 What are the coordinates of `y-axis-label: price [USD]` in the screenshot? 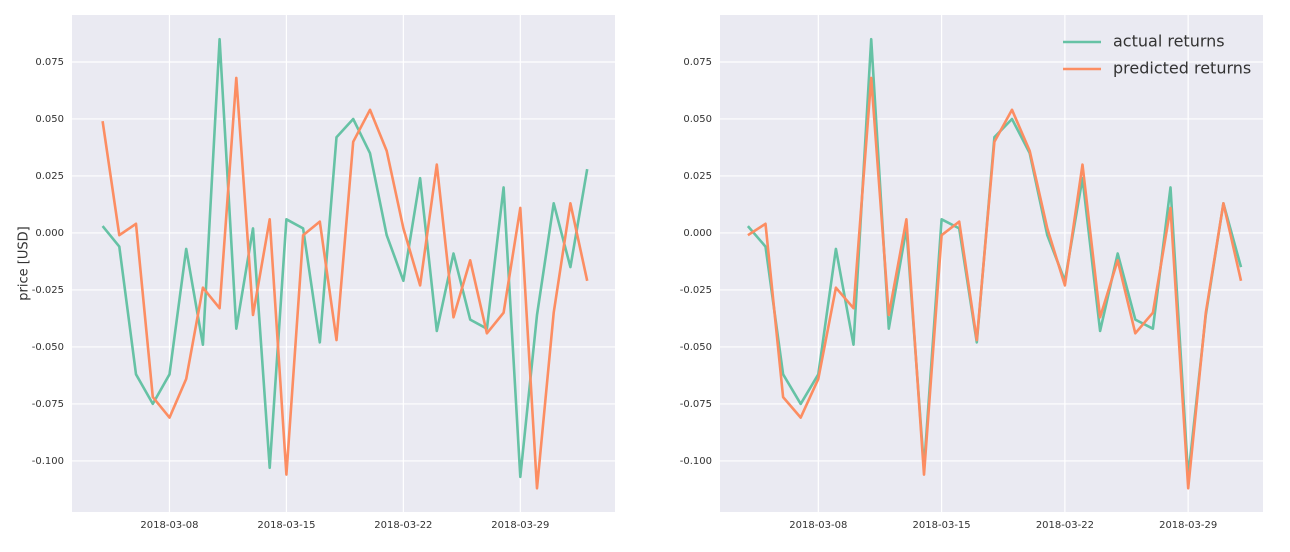 It's located at (24, 263).